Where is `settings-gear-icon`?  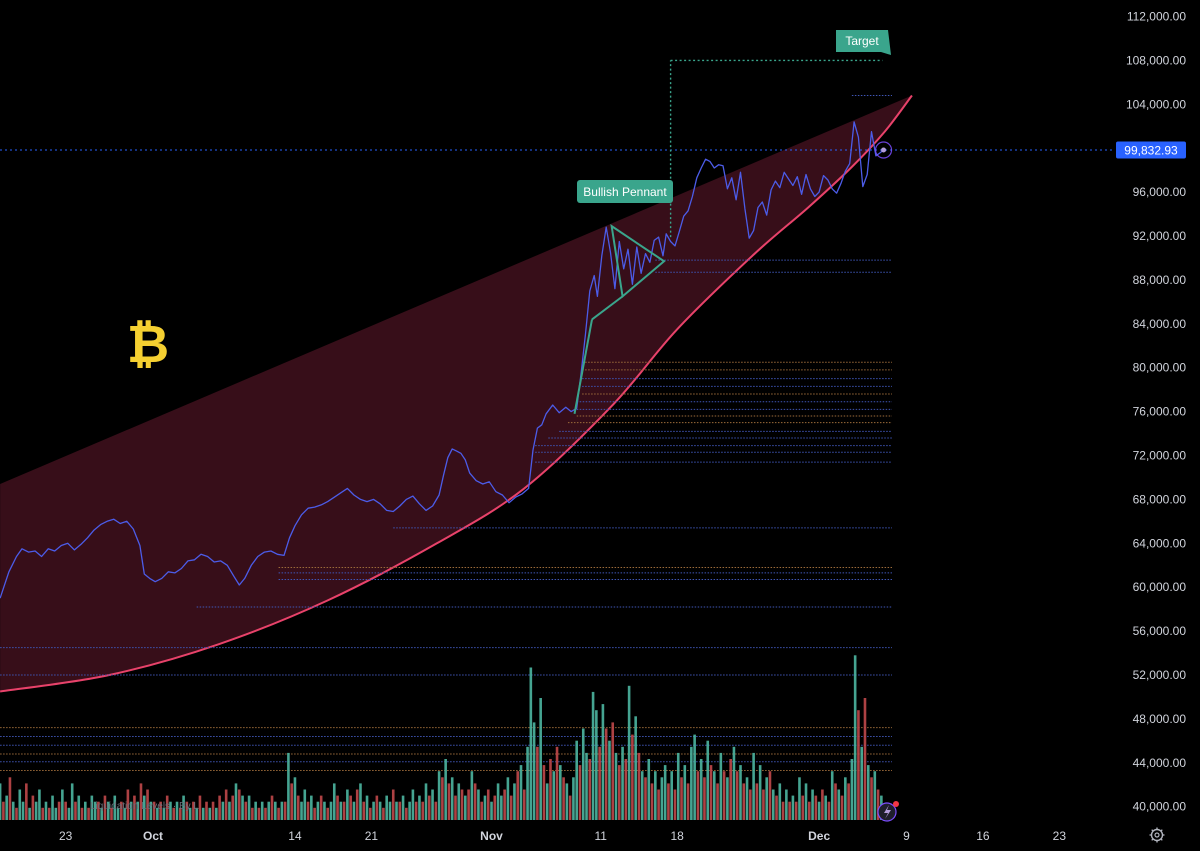
settings-gear-icon is located at coordinates (1157, 835).